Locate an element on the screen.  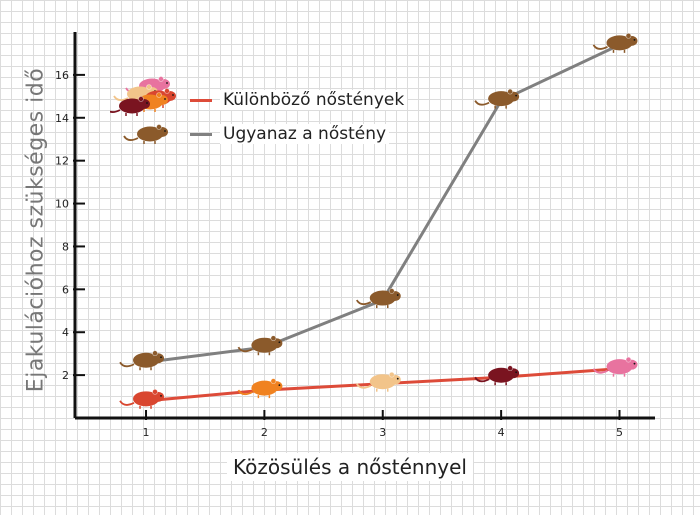
legend-swatch-gray is located at coordinates (201, 134).